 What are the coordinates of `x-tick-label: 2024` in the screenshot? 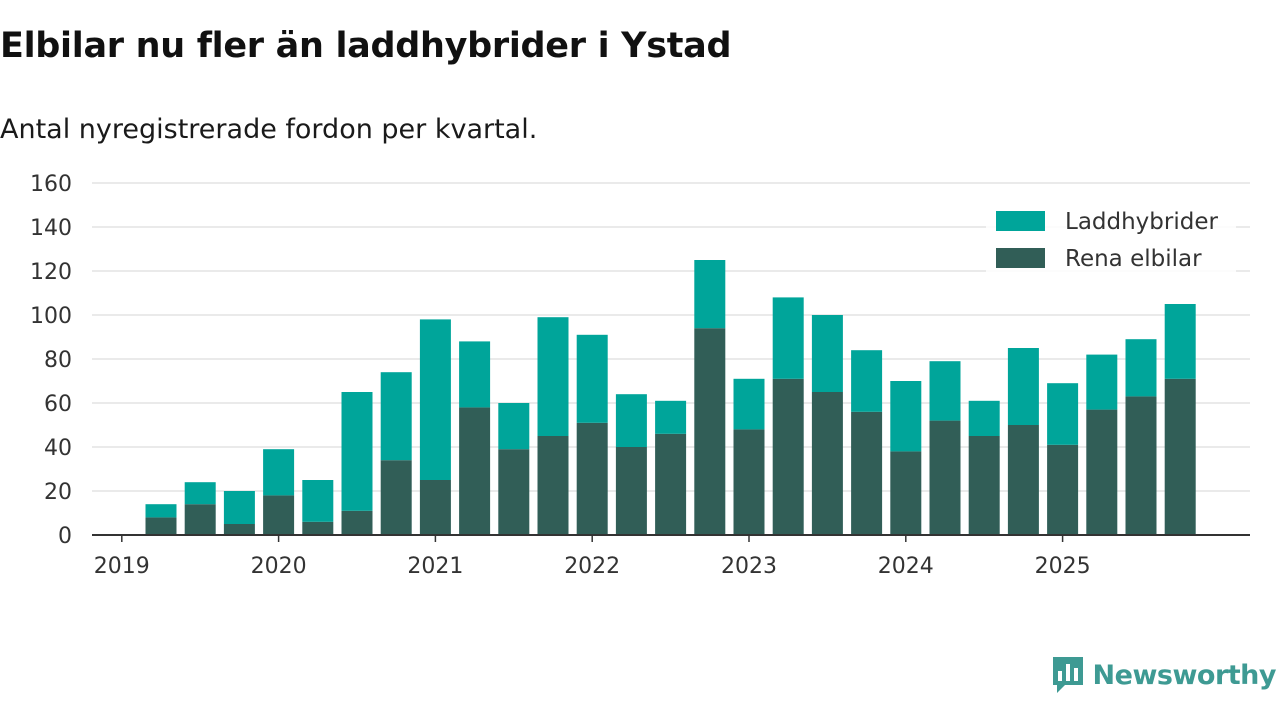 It's located at (906, 566).